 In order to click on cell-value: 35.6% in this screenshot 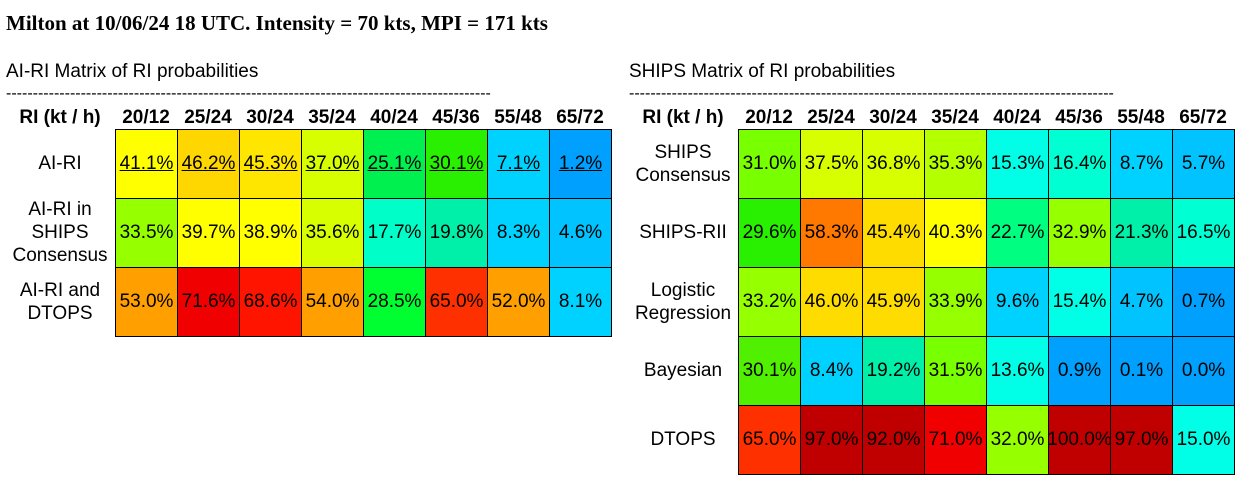, I will do `click(332, 232)`.